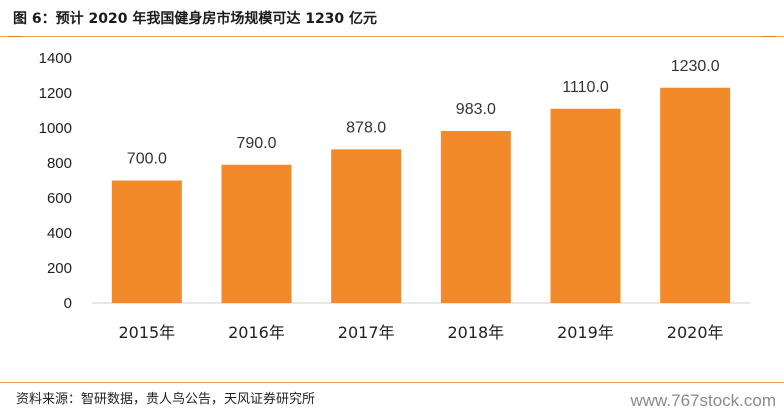 Image resolution: width=784 pixels, height=417 pixels. What do you see at coordinates (366, 127) in the screenshot?
I see `data-label: 878.0` at bounding box center [366, 127].